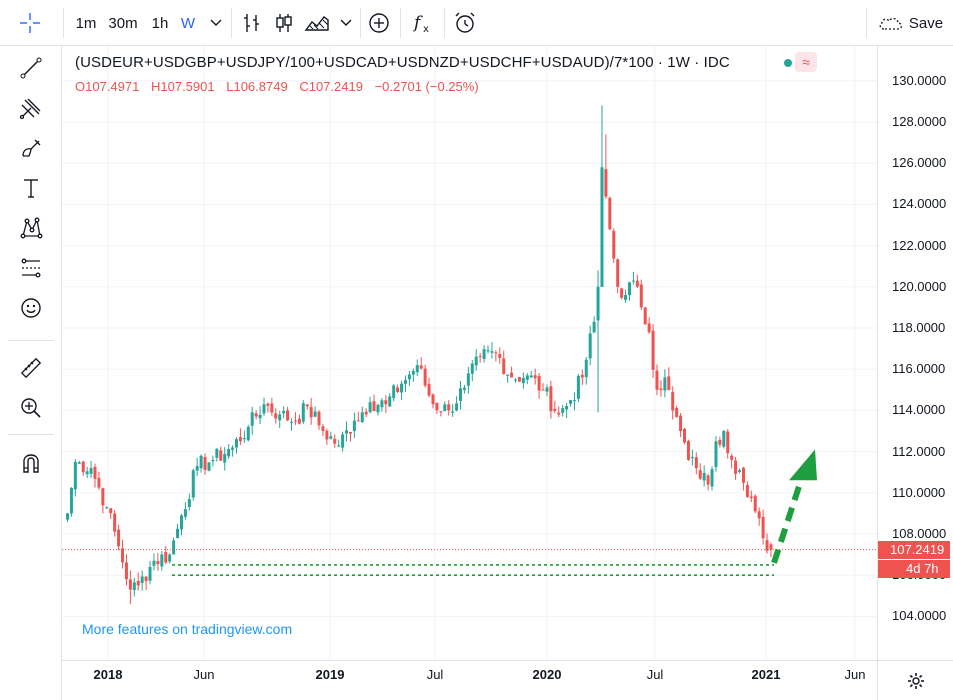  Describe the element at coordinates (914, 568) in the screenshot. I see `bar-countdown-tag: 4d 7h` at that location.